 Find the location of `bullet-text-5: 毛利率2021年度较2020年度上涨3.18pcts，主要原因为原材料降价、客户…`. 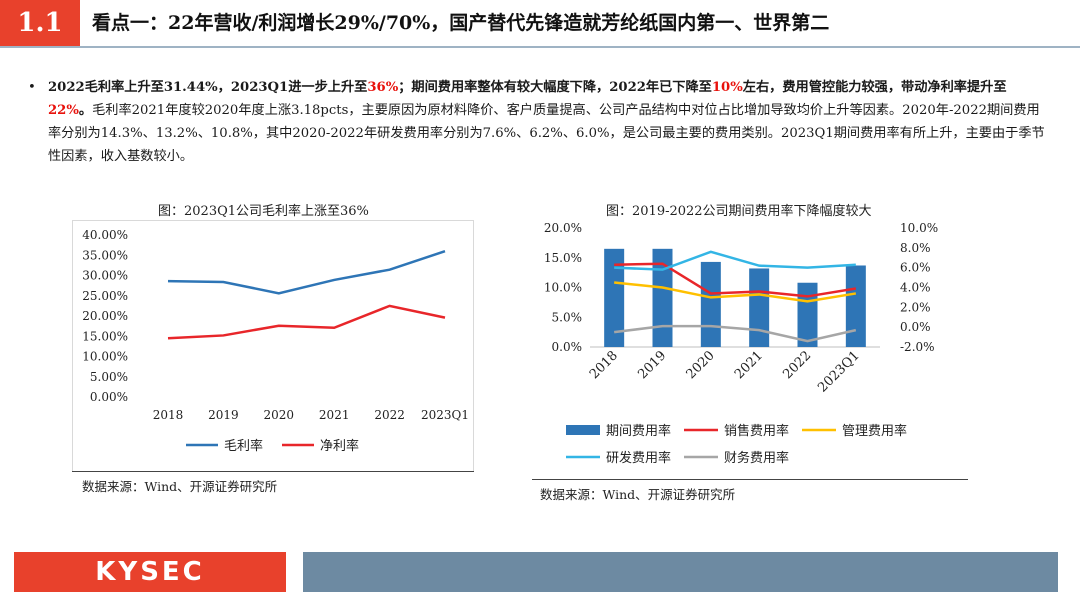

bullet-text-5: 毛利率2021年度较2020年度上涨3.18pcts，主要原因为原材料降价、客户… is located at coordinates (546, 133).